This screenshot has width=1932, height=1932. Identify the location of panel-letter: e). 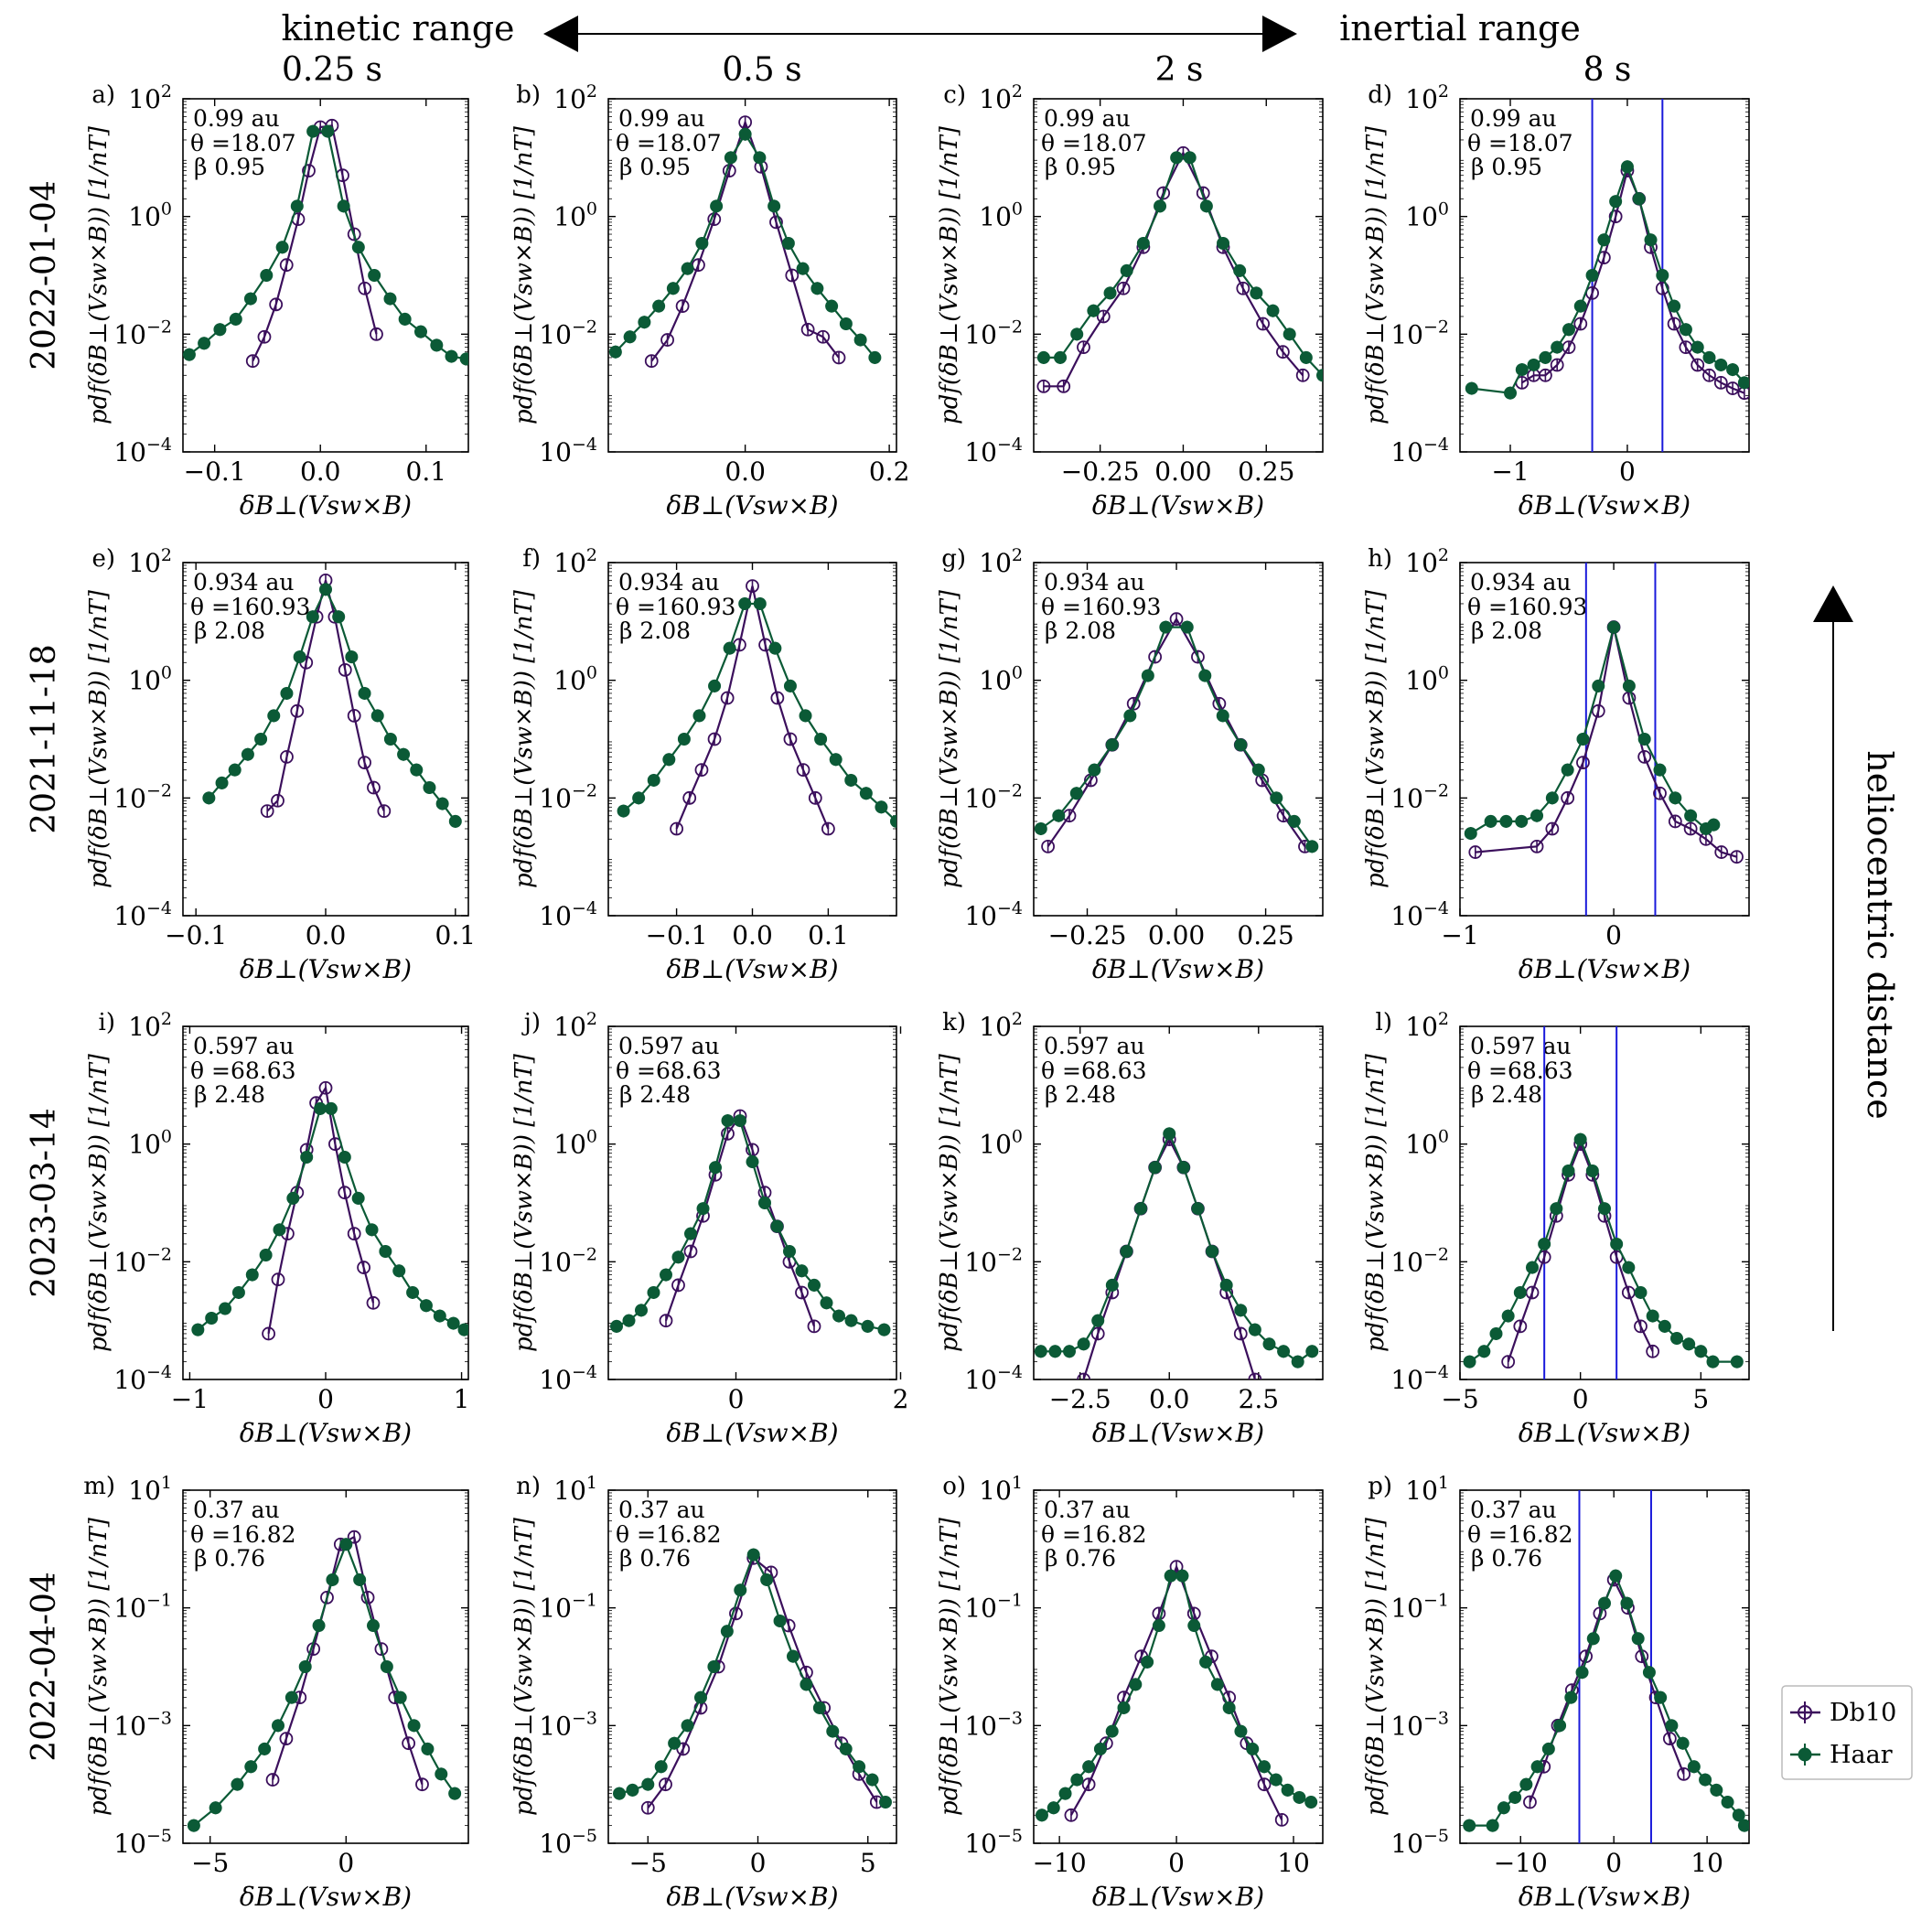
(103, 559).